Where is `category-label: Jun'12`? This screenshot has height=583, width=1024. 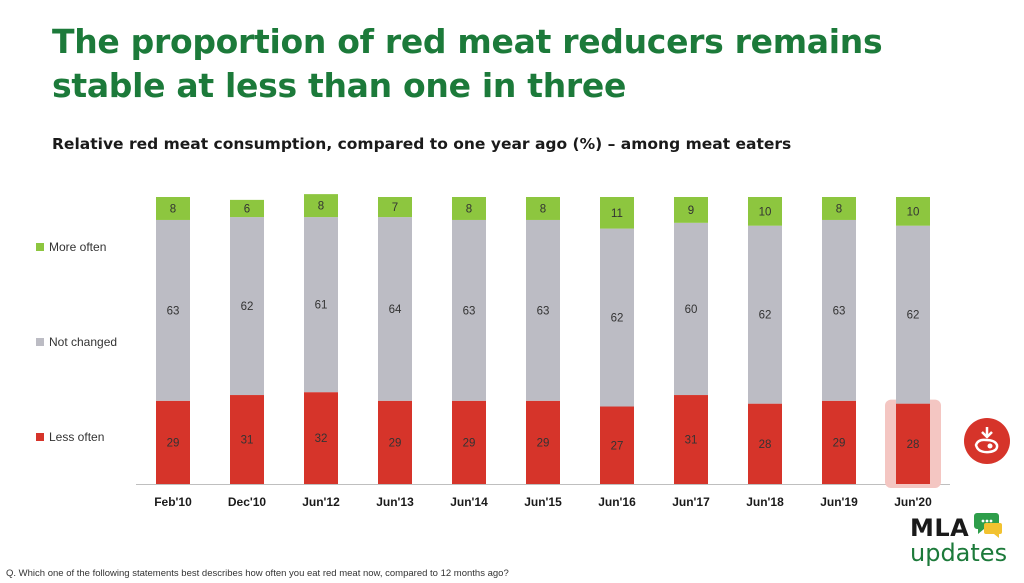
category-label: Jun'12 is located at coordinates (321, 502).